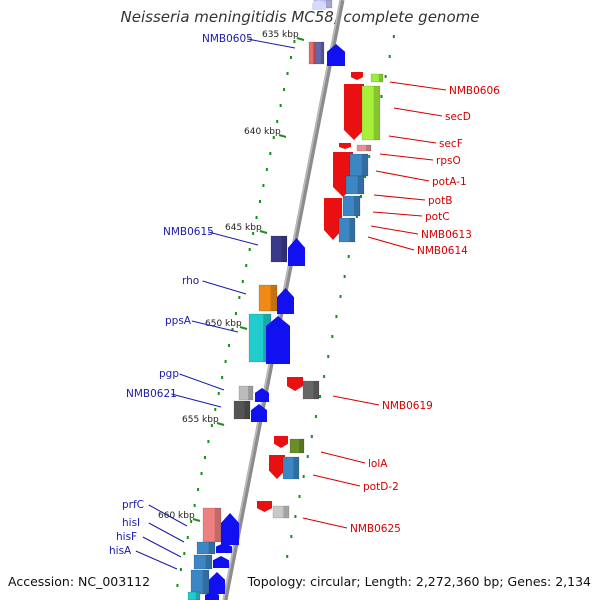 The height and width of the screenshot is (600, 600). Describe the element at coordinates (355, 483) in the screenshot. I see `gene-label-potd-2: potD-2` at that location.